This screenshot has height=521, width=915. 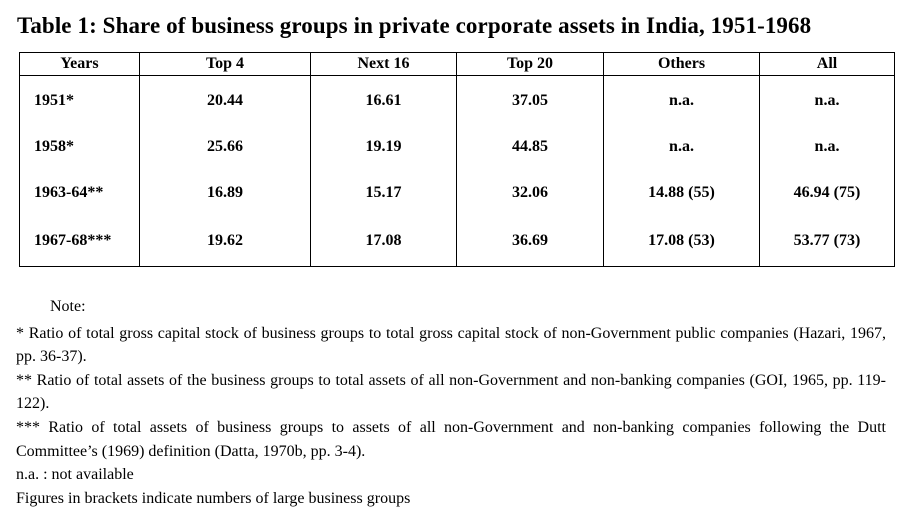 What do you see at coordinates (827, 64) in the screenshot?
I see `column-header-all: All` at bounding box center [827, 64].